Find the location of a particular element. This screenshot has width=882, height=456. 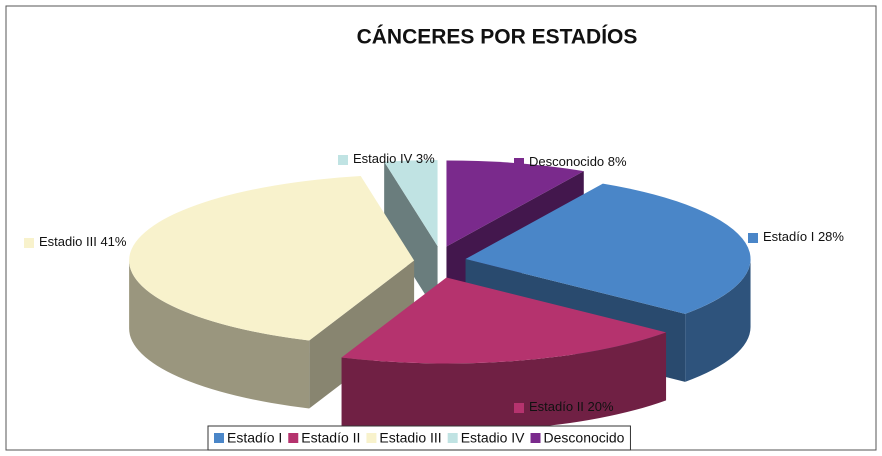

legend-label: Estadío I is located at coordinates (254, 438).